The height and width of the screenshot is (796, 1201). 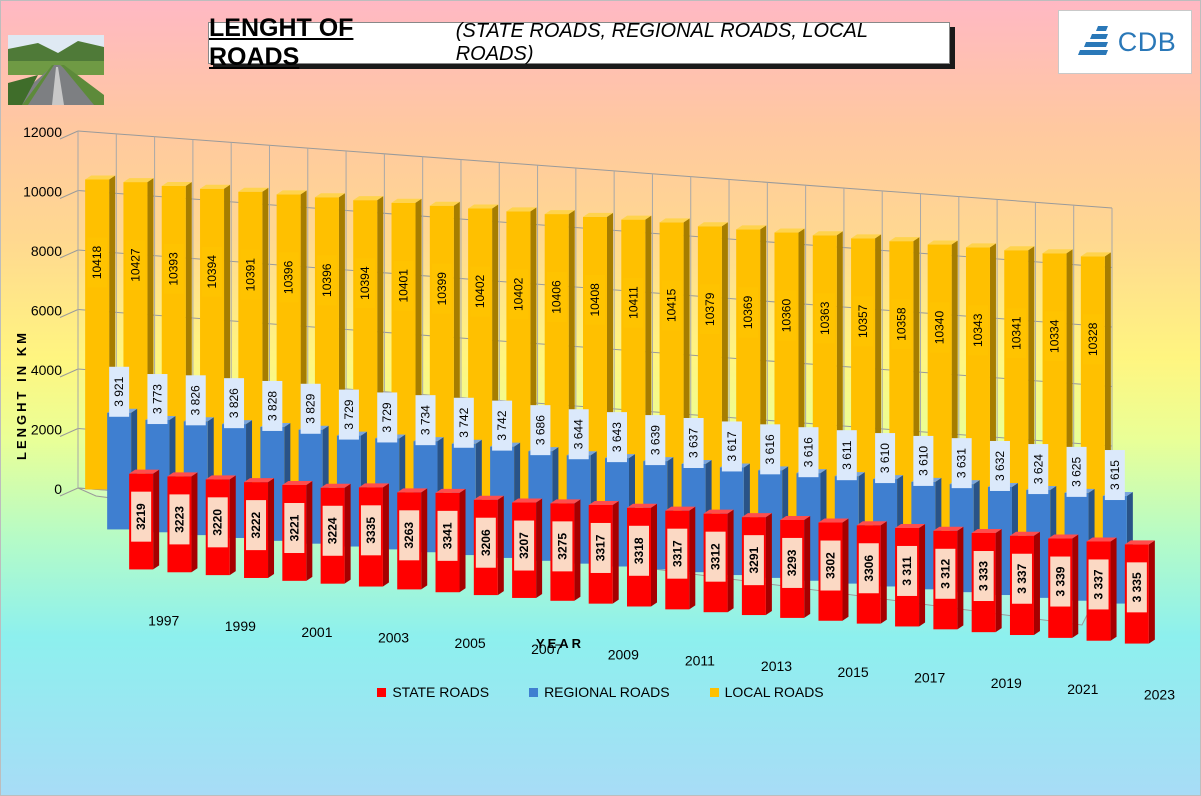 What do you see at coordinates (97, 334) in the screenshot?
I see `bar-front` at bounding box center [97, 334].